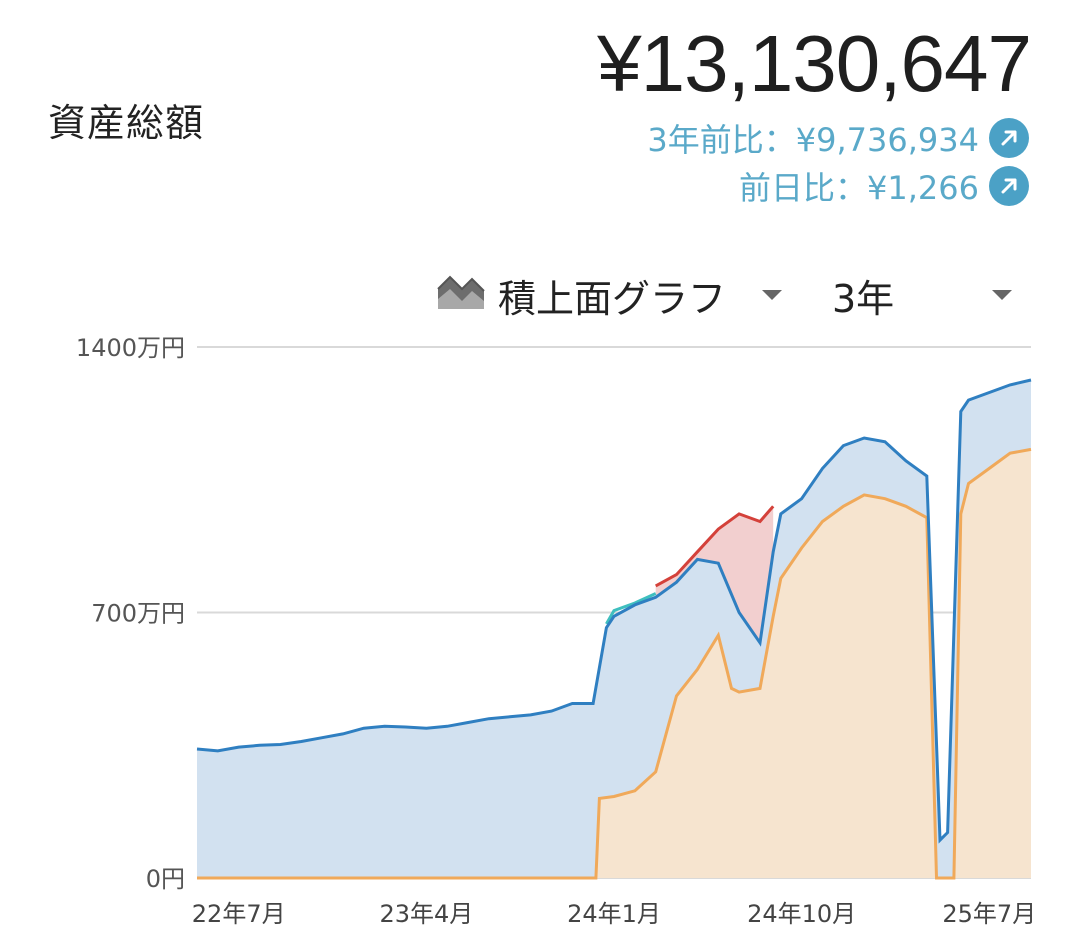 Image resolution: width=1079 pixels, height=936 pixels. Describe the element at coordinates (814, 63) in the screenshot. I see `total-assets-amount: ¥13,130,647` at that location.